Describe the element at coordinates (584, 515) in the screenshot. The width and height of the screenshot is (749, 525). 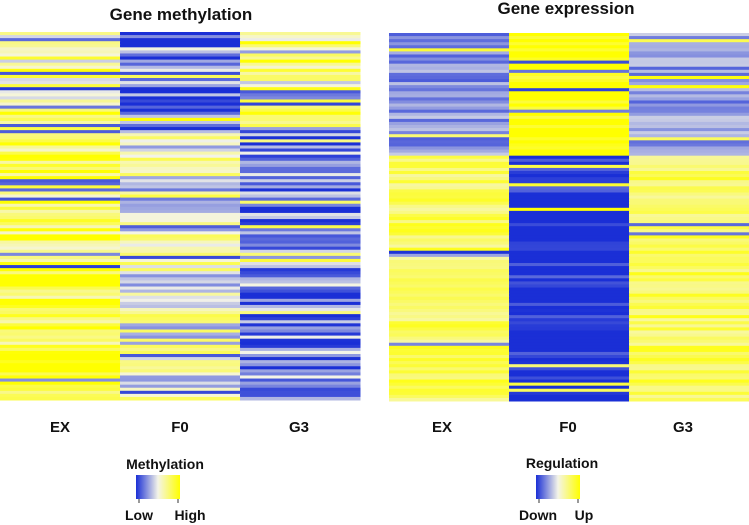
I see `expression-legend-up: Up` at that location.